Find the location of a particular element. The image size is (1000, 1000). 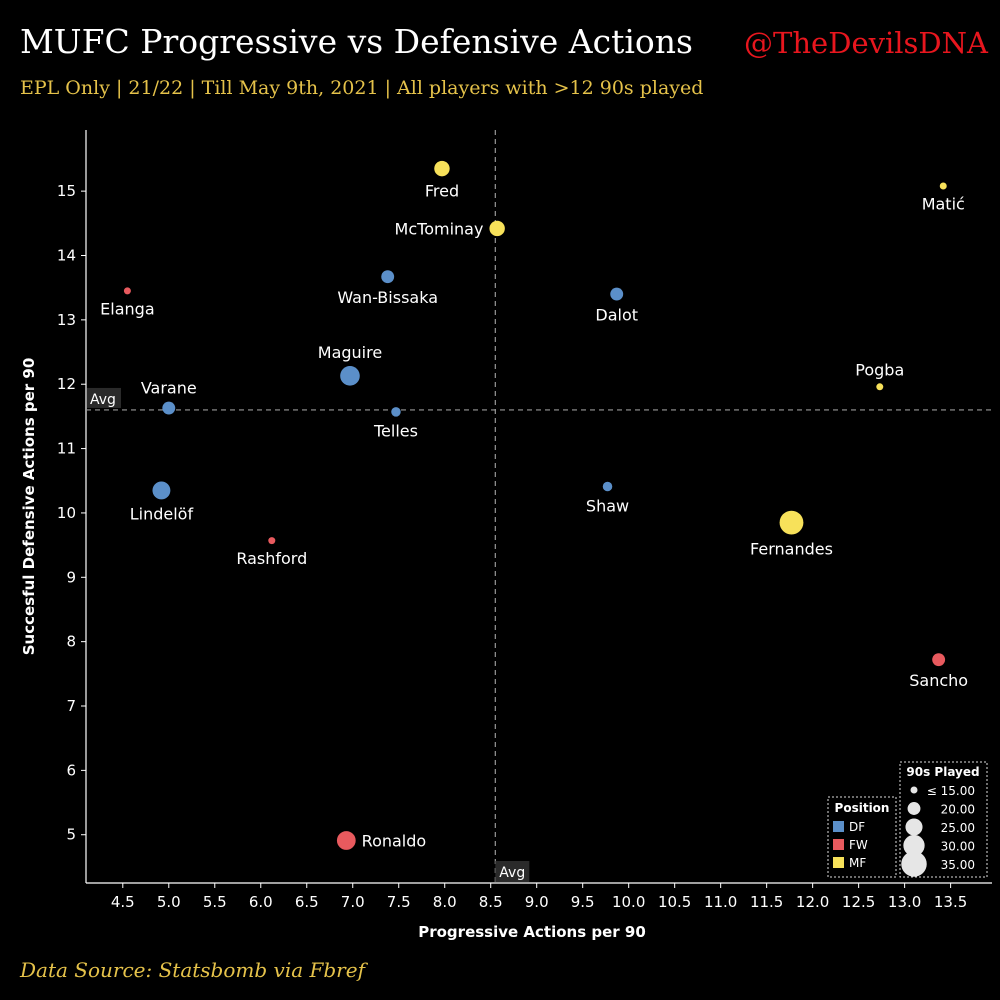

point-label: Pogba is located at coordinates (879, 369).